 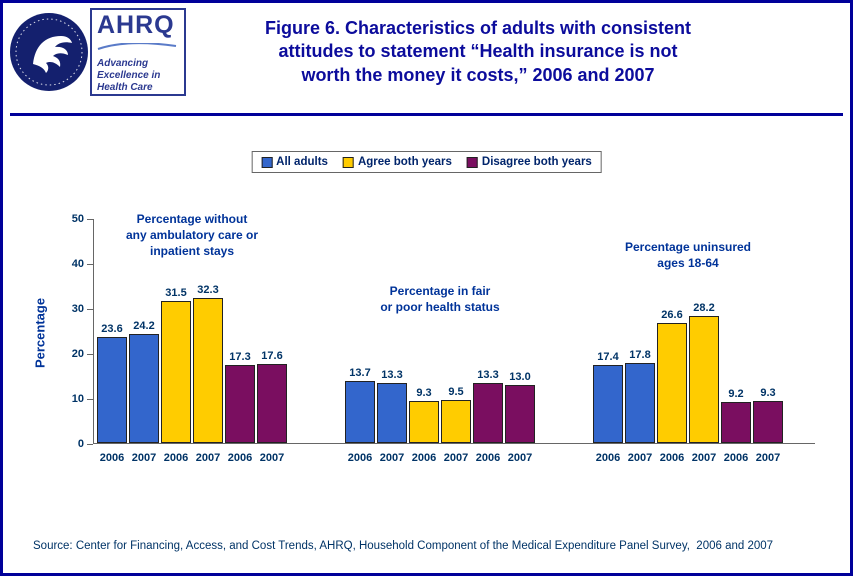 I want to click on y-axis-tick: 40, so click(x=80, y=264).